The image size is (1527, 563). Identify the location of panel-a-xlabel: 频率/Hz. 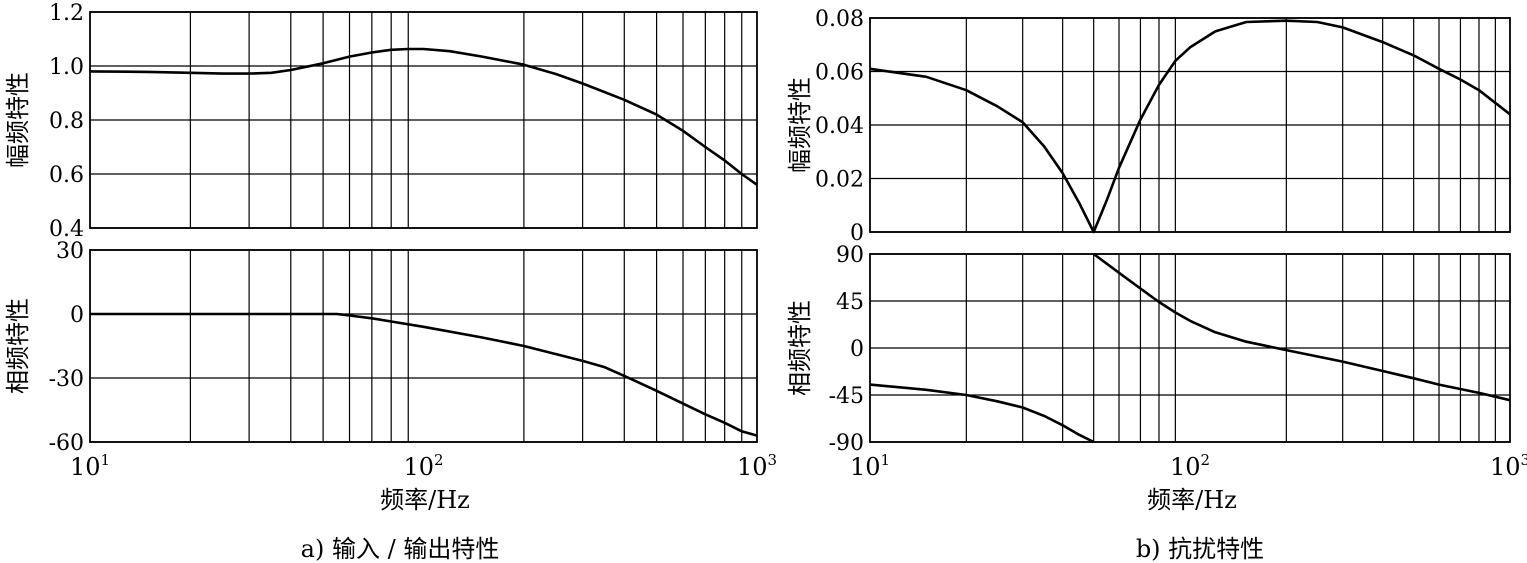
(425, 500).